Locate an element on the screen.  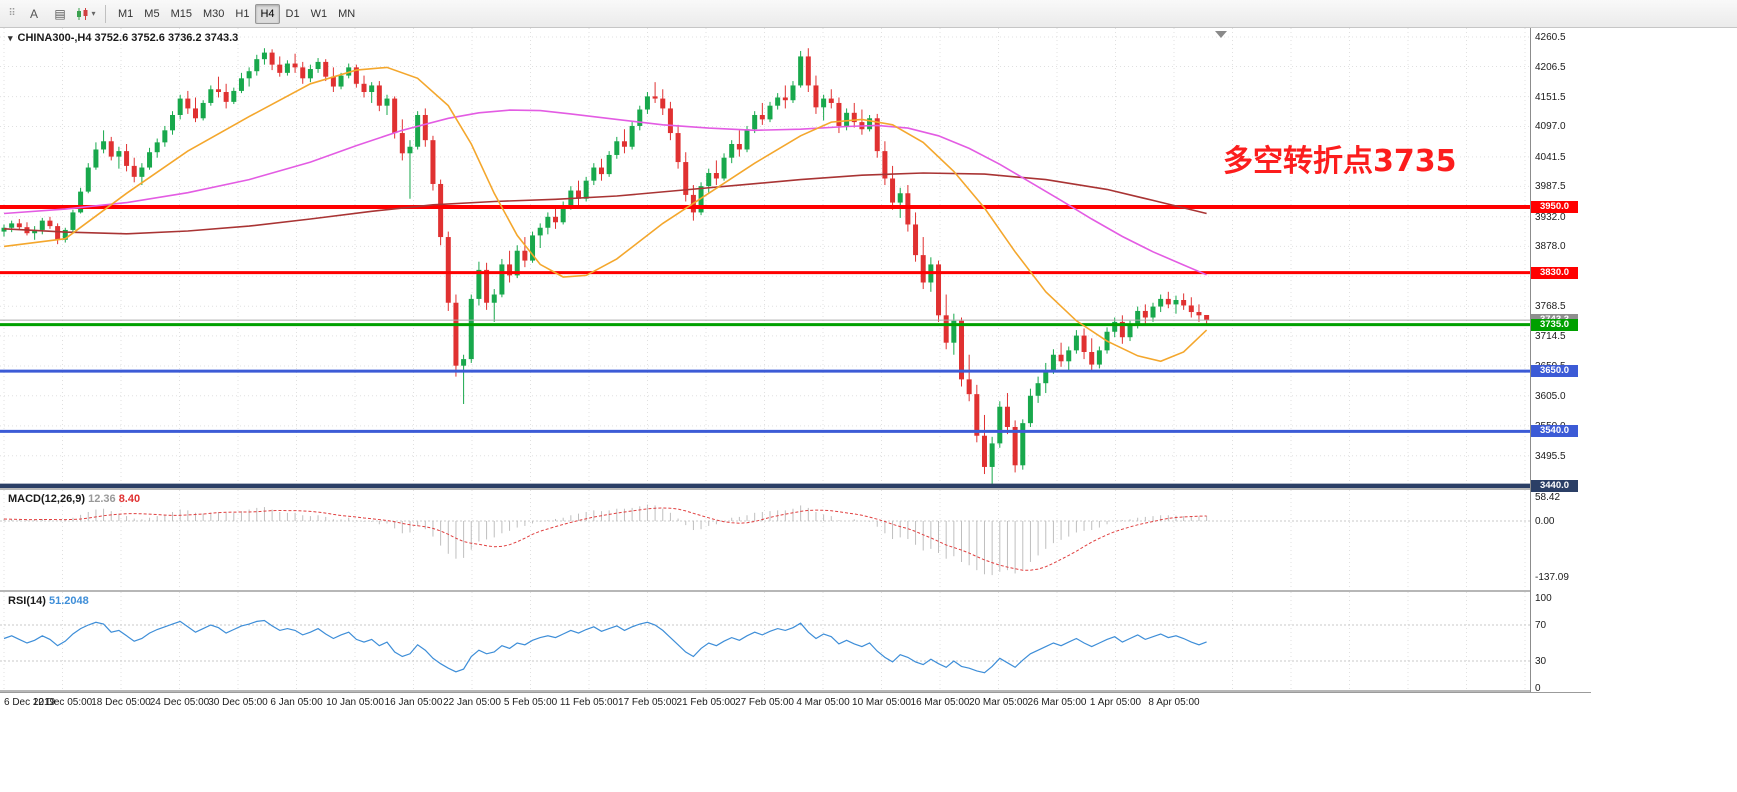
macd-signal-value: 8.40 is located at coordinates (129, 499).